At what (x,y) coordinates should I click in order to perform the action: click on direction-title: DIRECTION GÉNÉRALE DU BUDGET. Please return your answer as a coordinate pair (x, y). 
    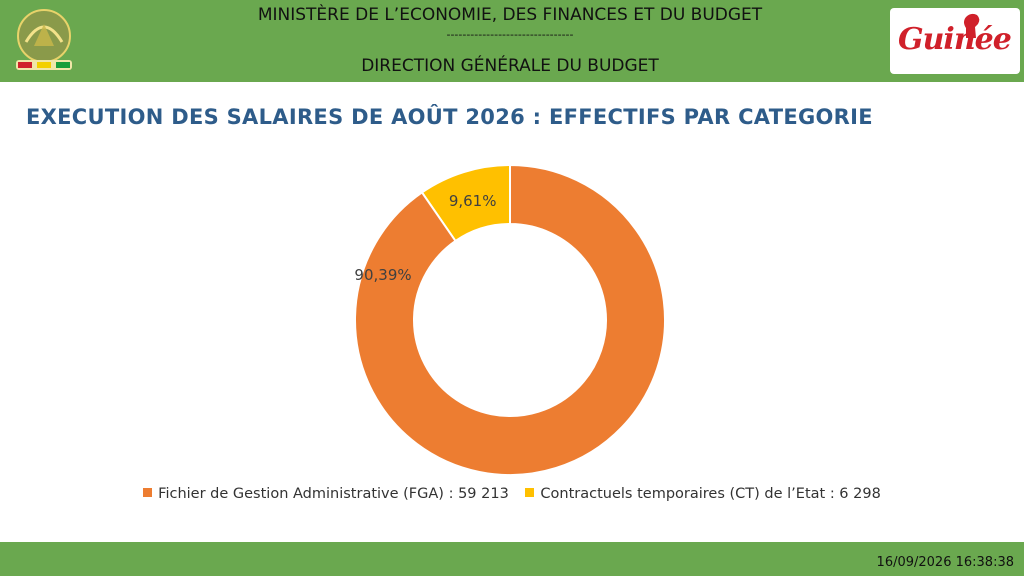
    Looking at the image, I should click on (510, 66).